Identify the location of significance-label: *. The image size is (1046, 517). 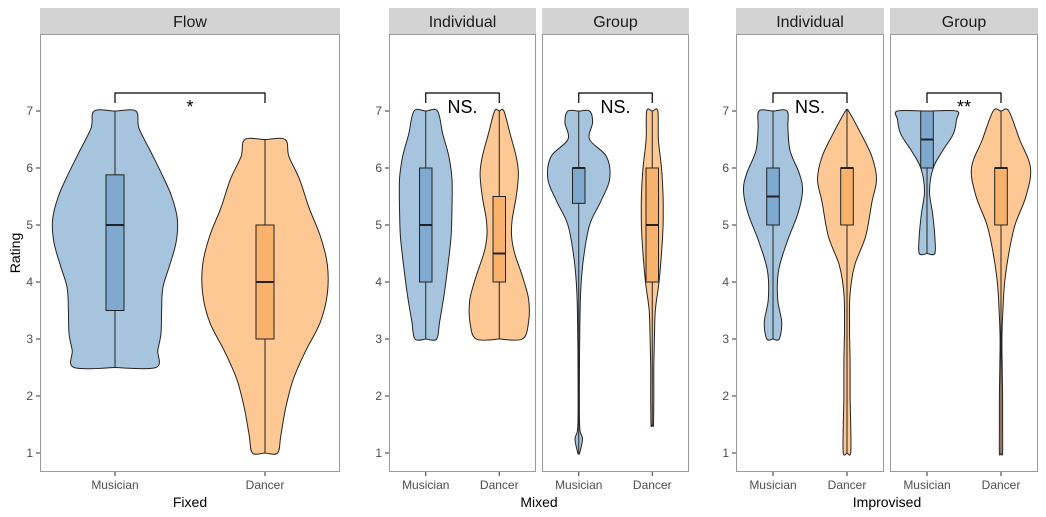
(189, 107).